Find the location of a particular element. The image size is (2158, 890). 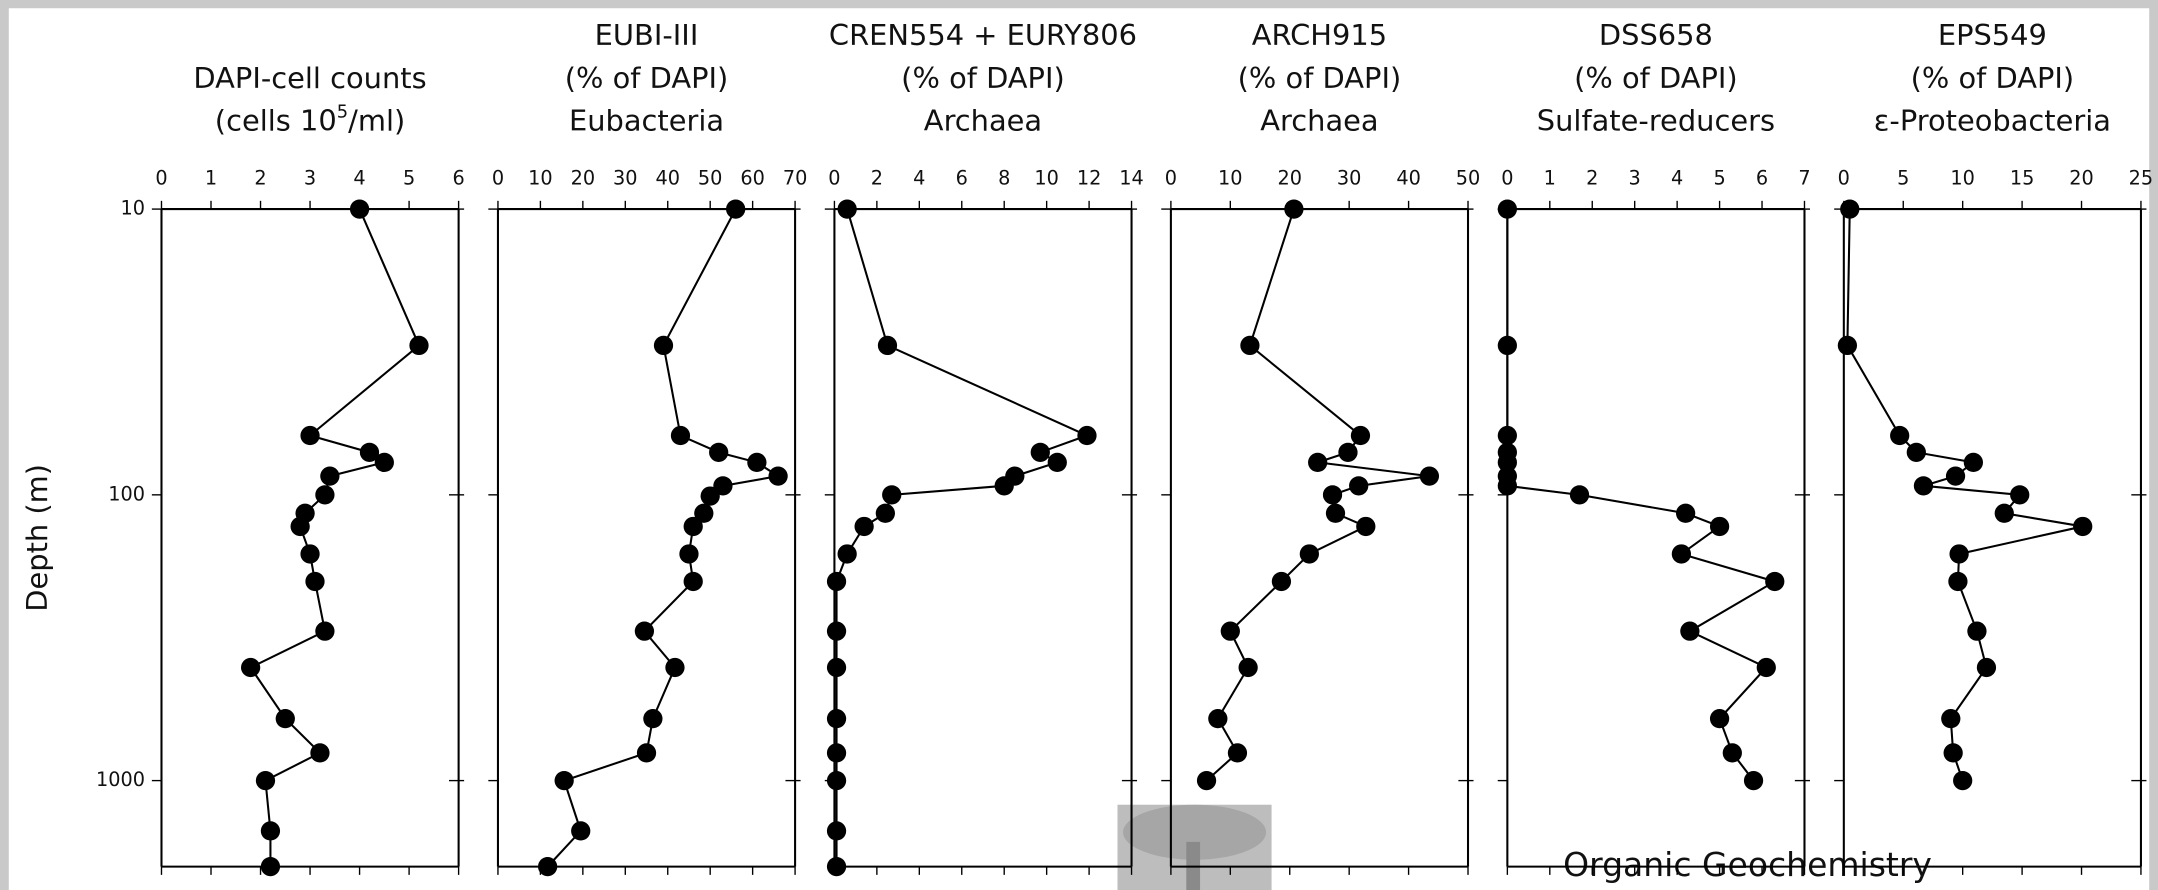

x-tick-label: 30 is located at coordinates (1349, 177).